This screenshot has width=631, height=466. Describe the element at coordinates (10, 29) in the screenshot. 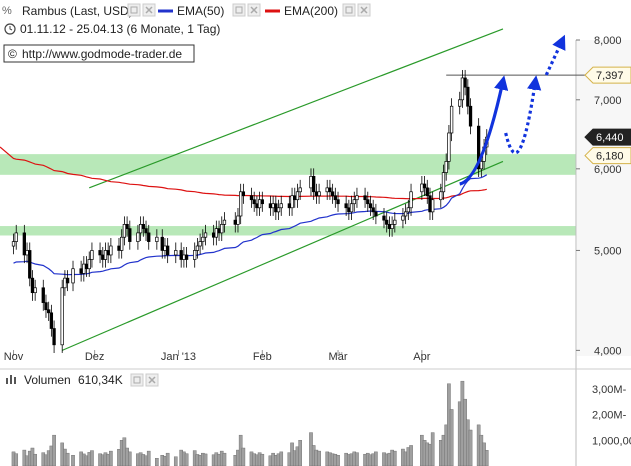

I see `clock-icon` at that location.